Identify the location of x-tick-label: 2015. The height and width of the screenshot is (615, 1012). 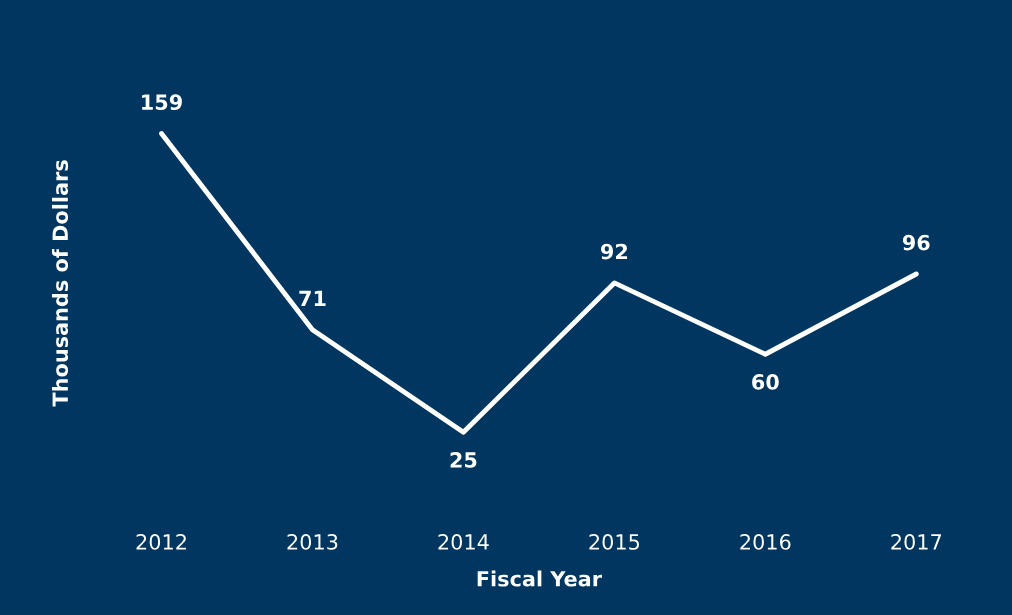
(614, 542).